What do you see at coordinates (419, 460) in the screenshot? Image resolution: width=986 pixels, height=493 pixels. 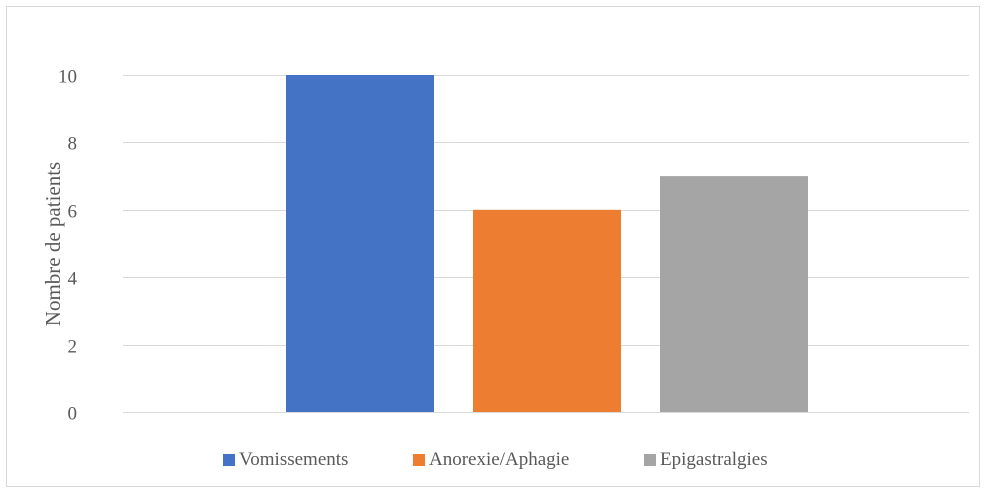 I see `legend-swatch-anorexie-aphagie` at bounding box center [419, 460].